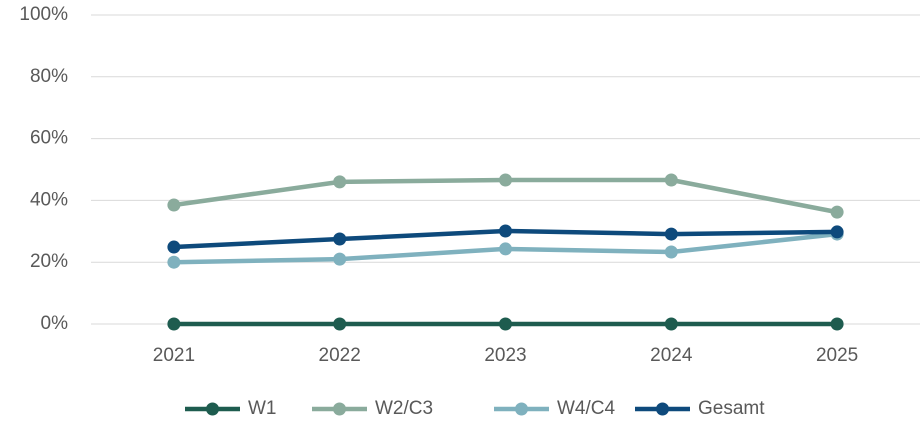  I want to click on x-tick-label: 2022, so click(340, 355).